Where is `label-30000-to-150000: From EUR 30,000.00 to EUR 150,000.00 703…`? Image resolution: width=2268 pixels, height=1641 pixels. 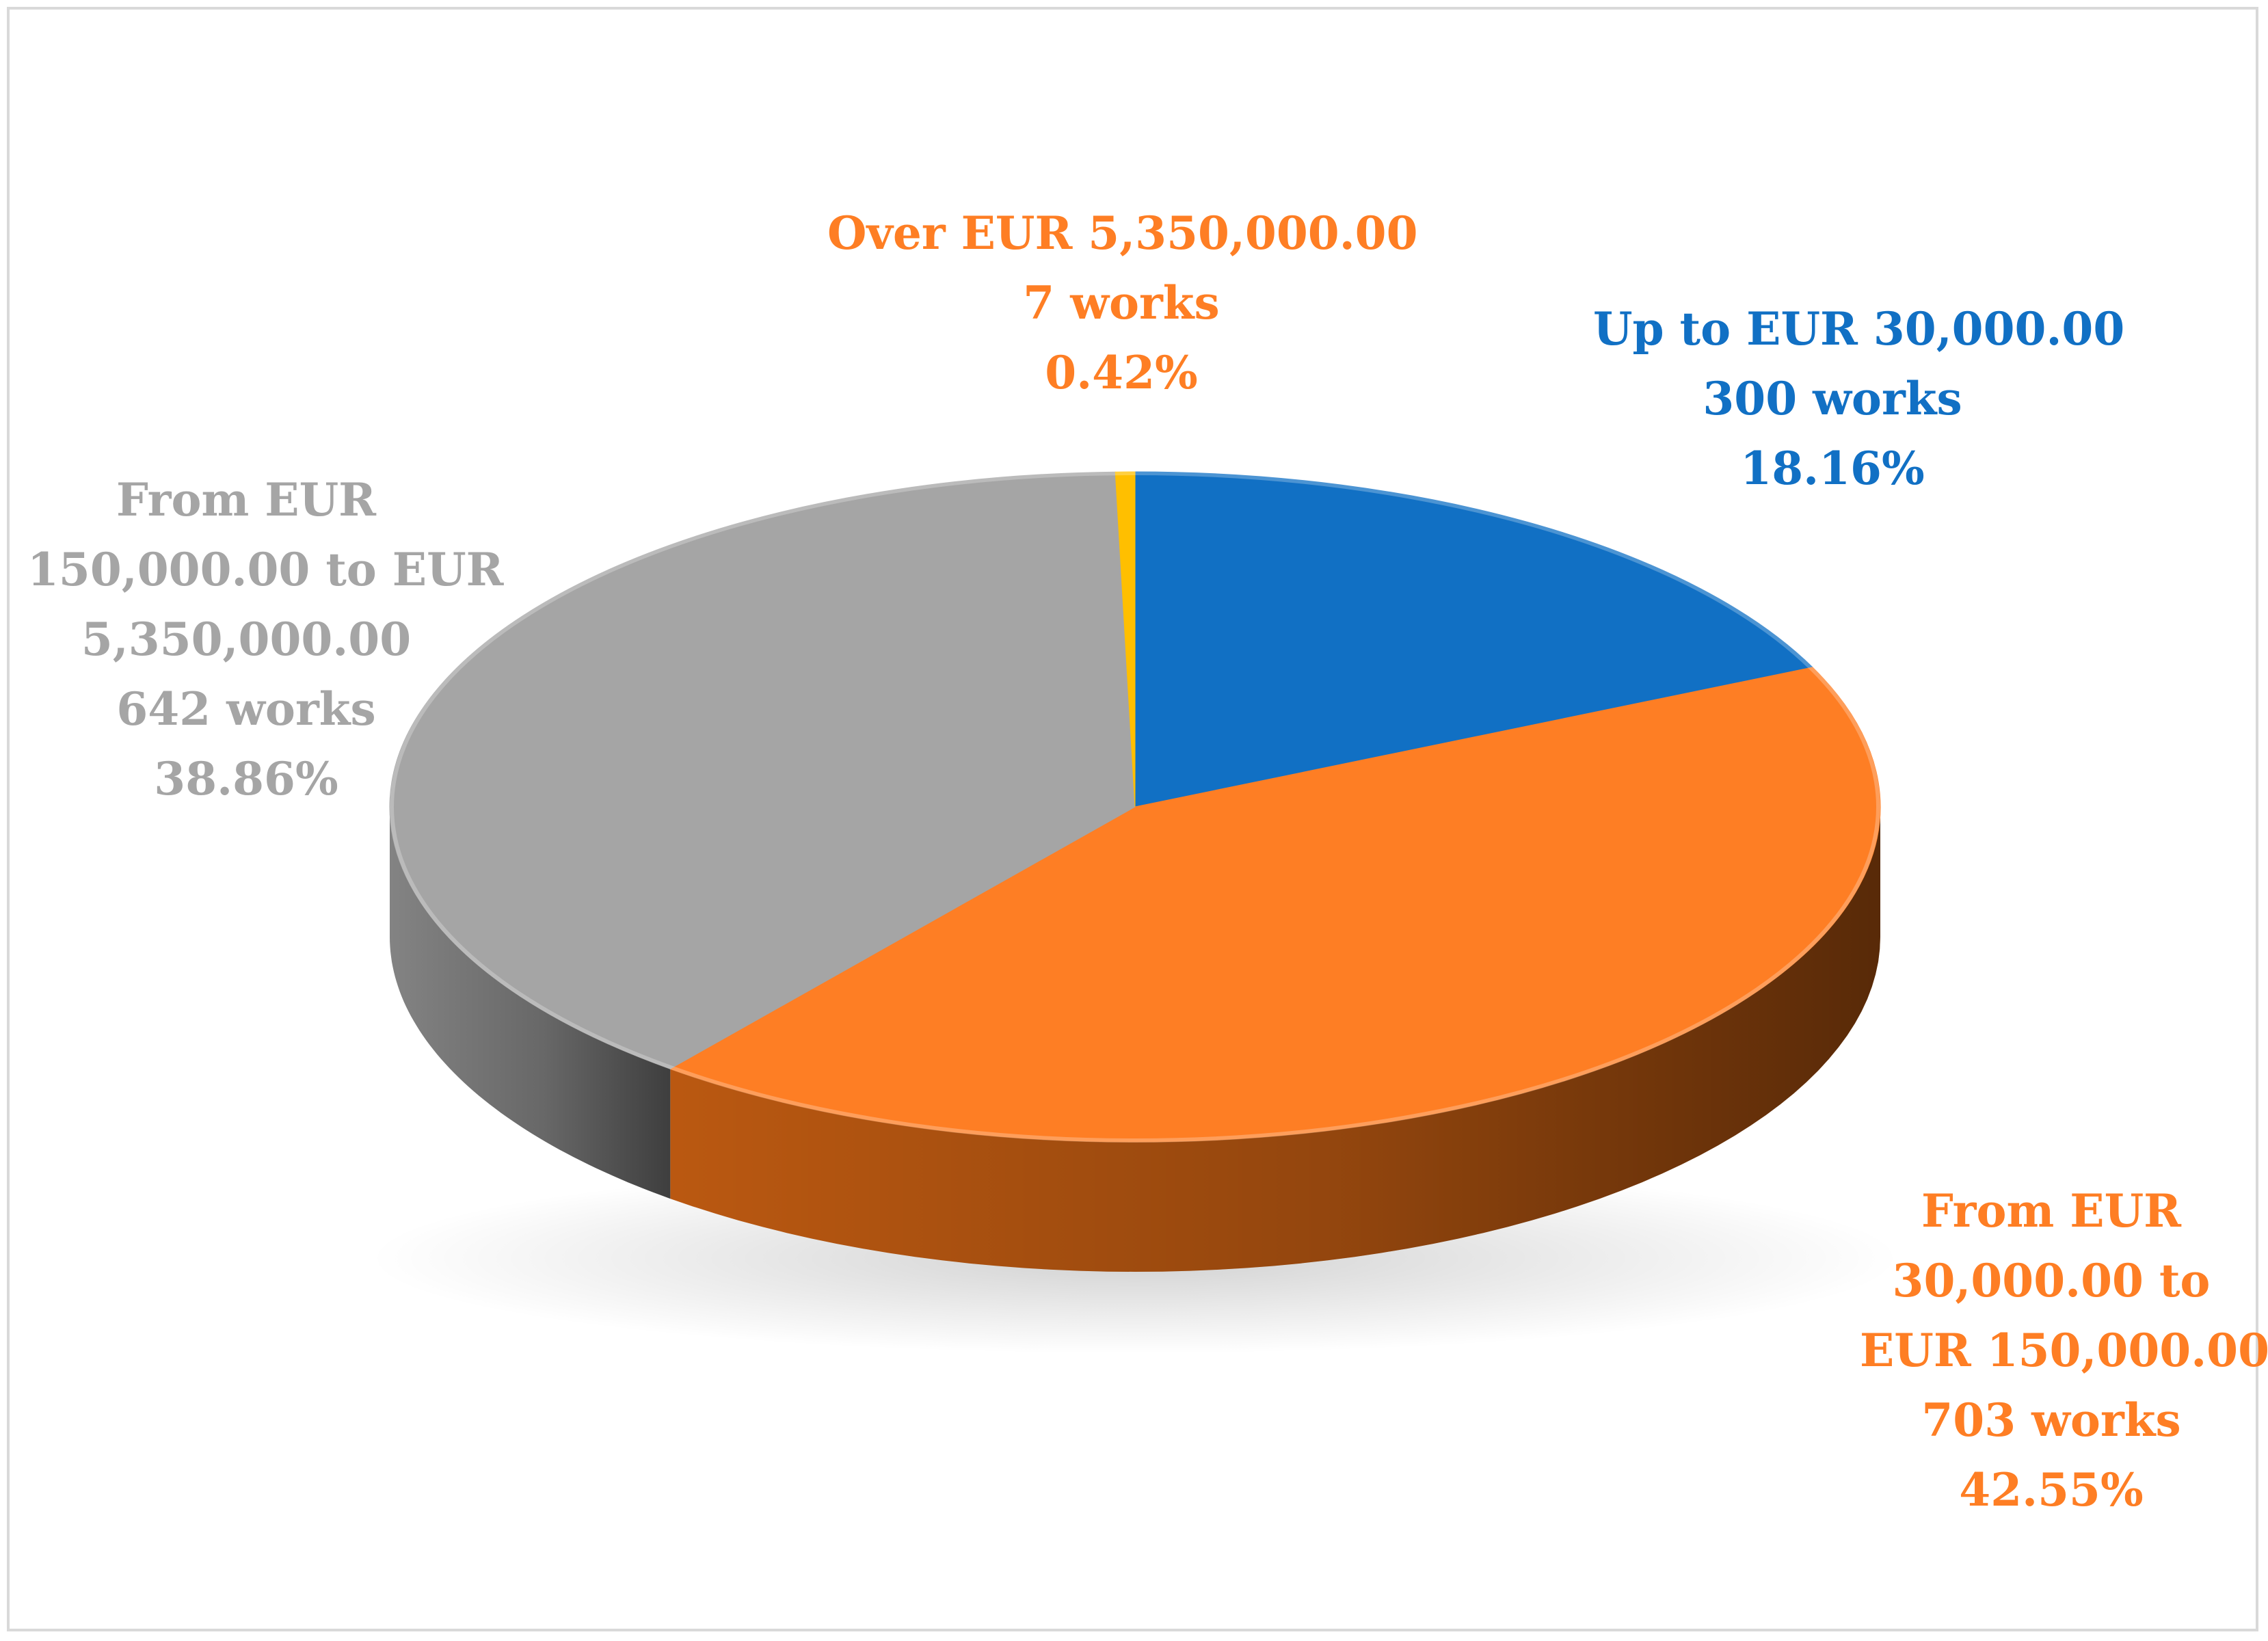
label-30000-to-150000: From EUR 30,000.00 to EUR 150,000.00 703… is located at coordinates (2064, 1350).